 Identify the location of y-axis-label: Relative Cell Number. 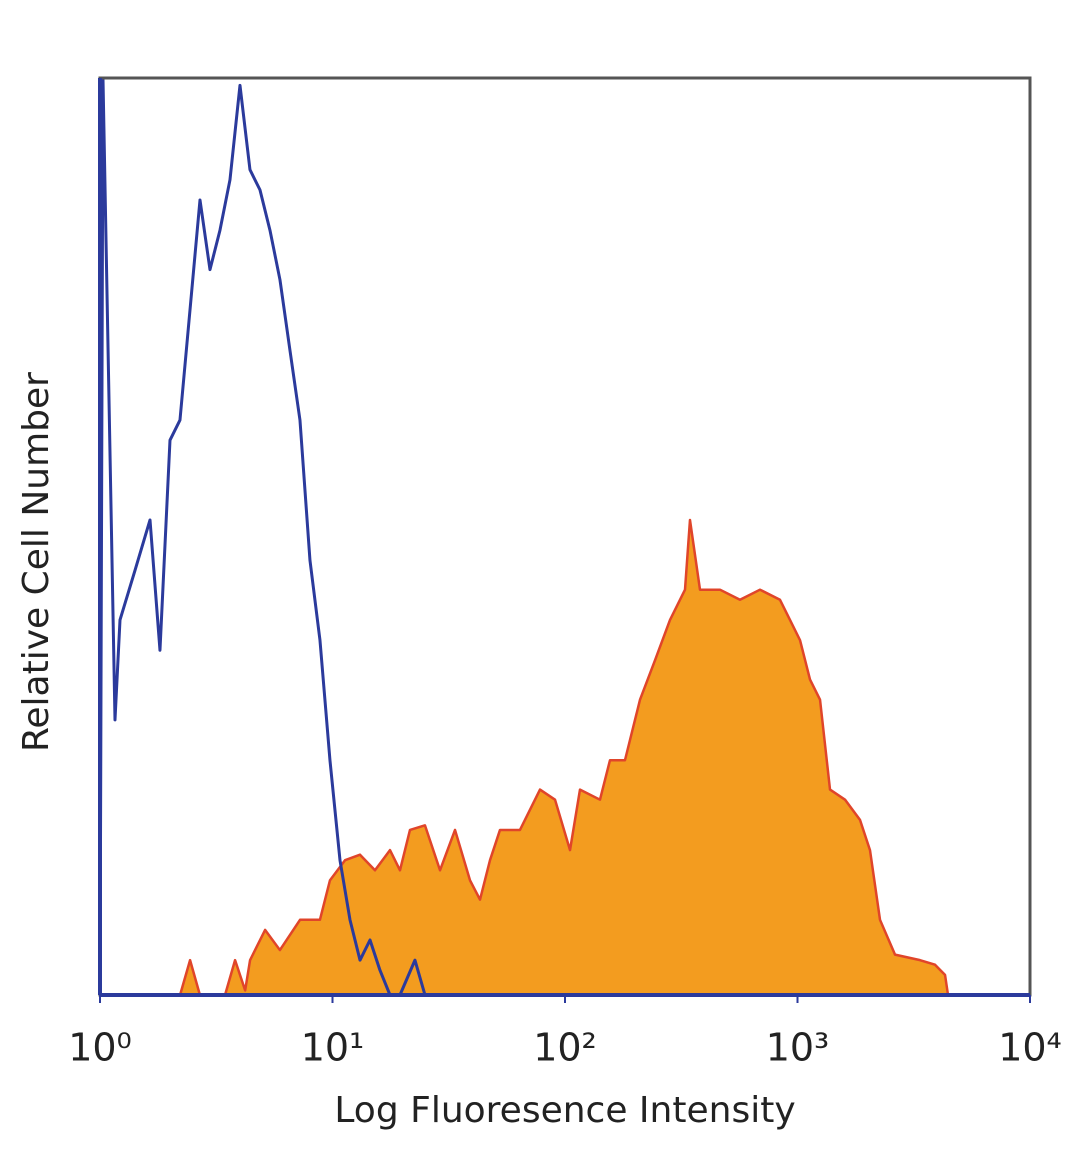
(36, 562).